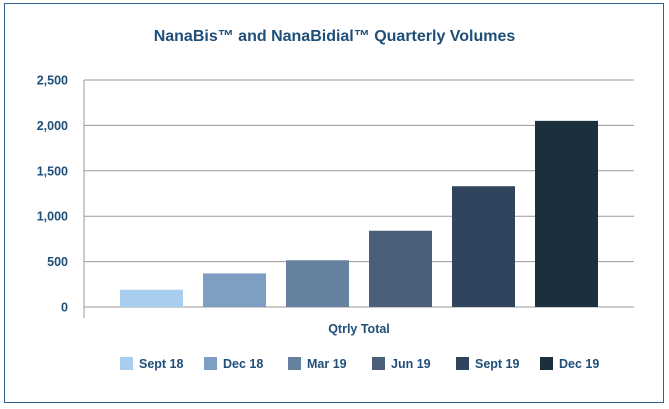 The image size is (669, 409). I want to click on y-axis-ticks: 0 500 1,000 1,500 2,000 2,500, so click(52, 194).